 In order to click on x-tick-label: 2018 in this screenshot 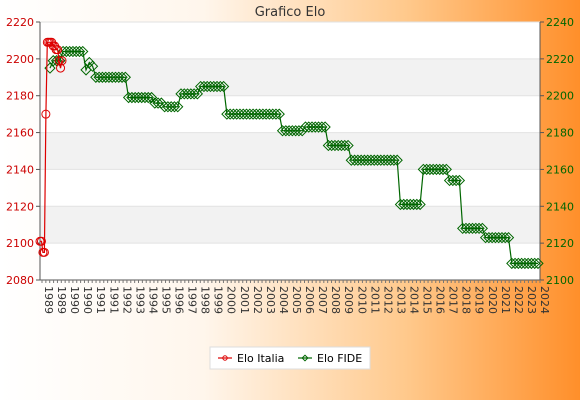, I will do `click(466, 300)`.